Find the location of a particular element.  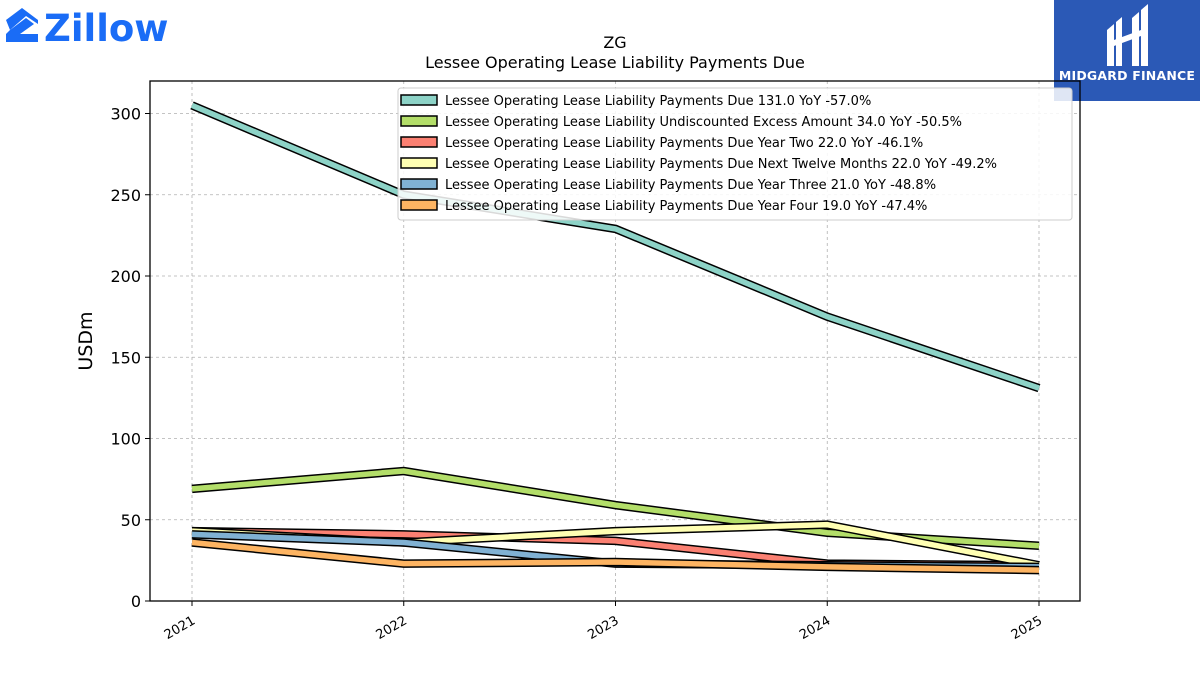

midgard-logo-text: MIDGARD FINANCE is located at coordinates (1127, 75).